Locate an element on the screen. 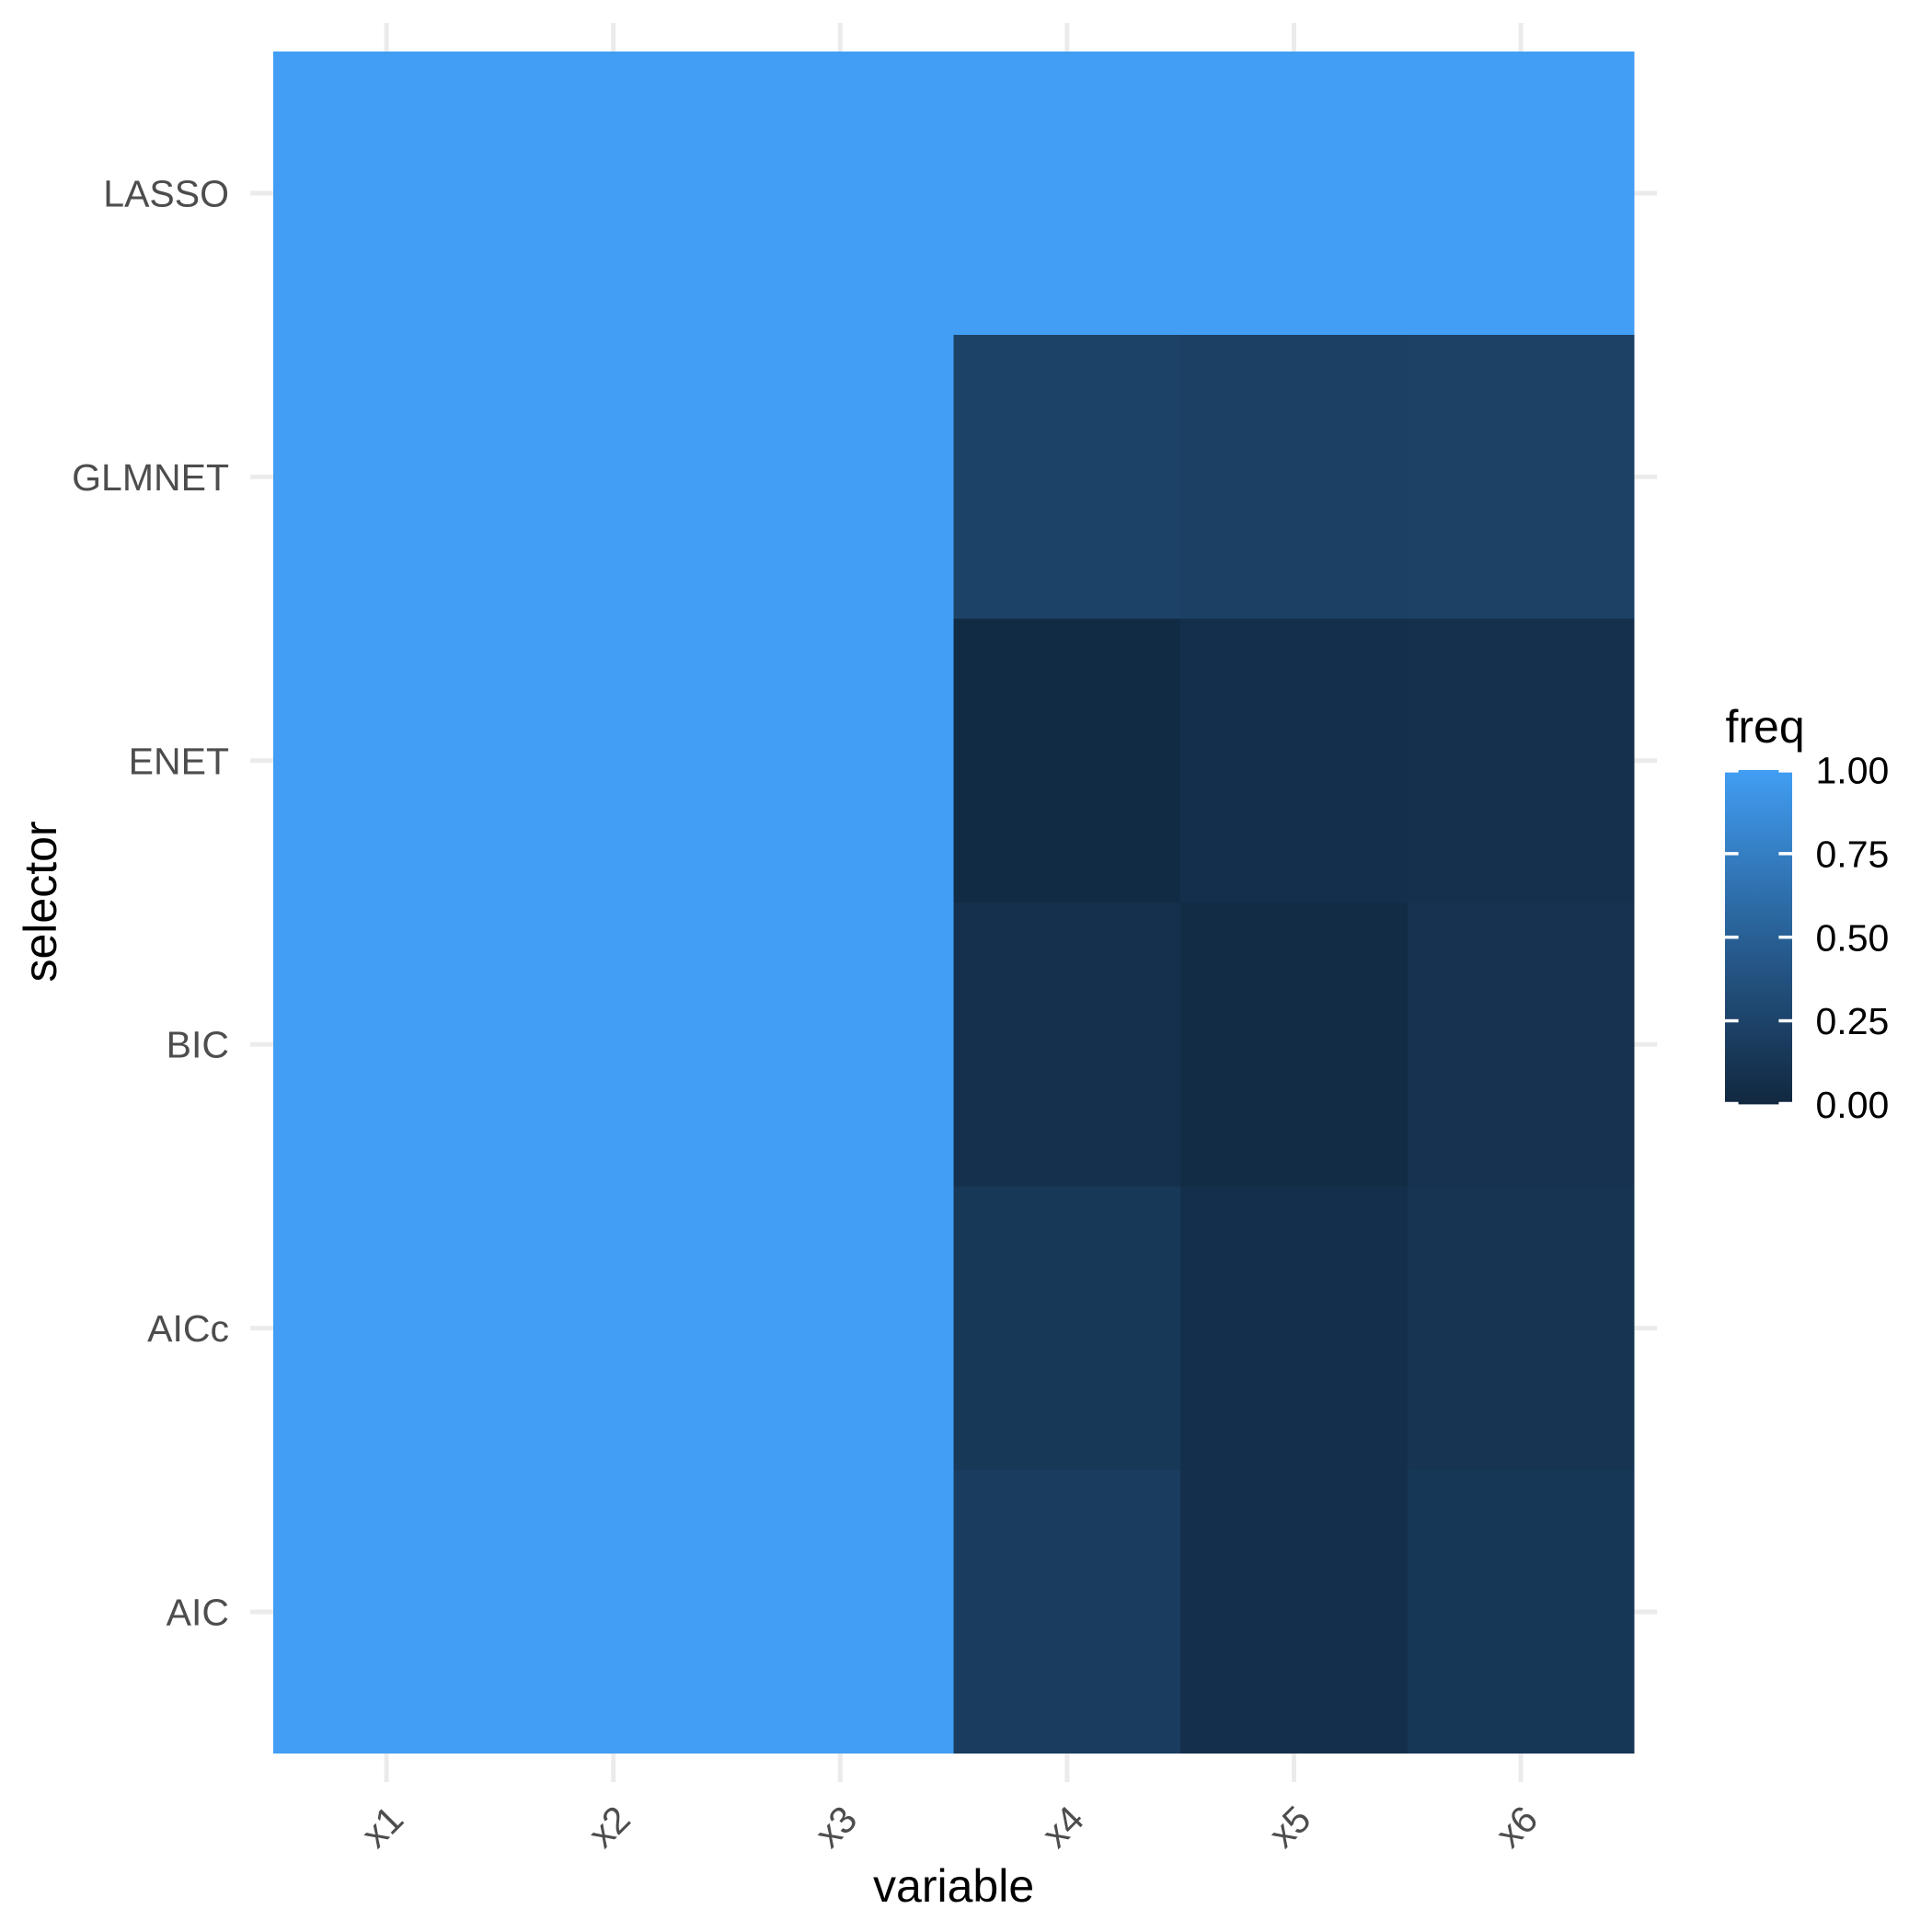 The width and height of the screenshot is (1932, 1932). svg-text: freq is located at coordinates (1765, 727).